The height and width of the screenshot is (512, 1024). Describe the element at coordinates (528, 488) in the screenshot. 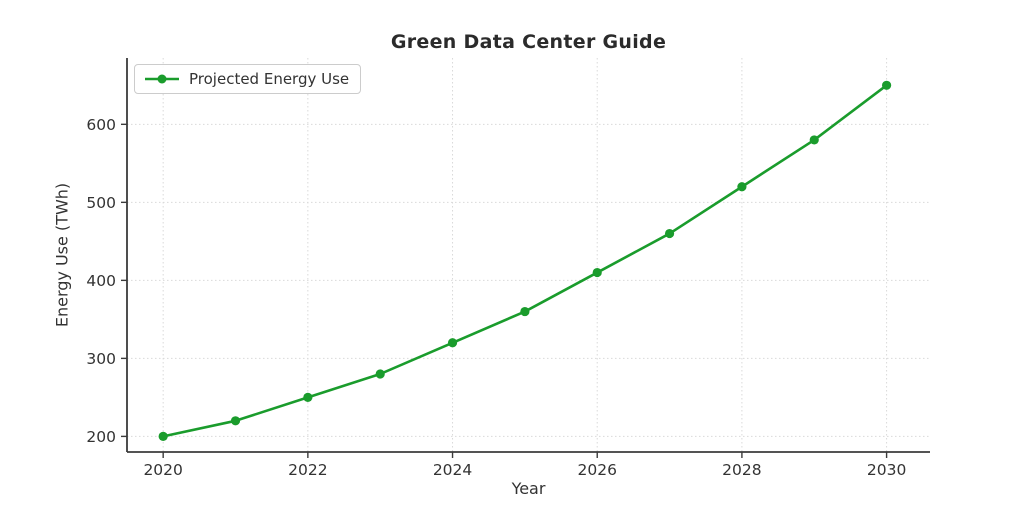

I see `x-axis-label: Year` at that location.